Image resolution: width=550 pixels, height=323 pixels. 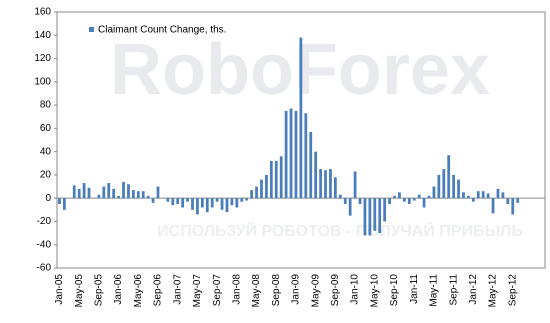 I want to click on x-tick-label: May-09, so click(x=315, y=291).